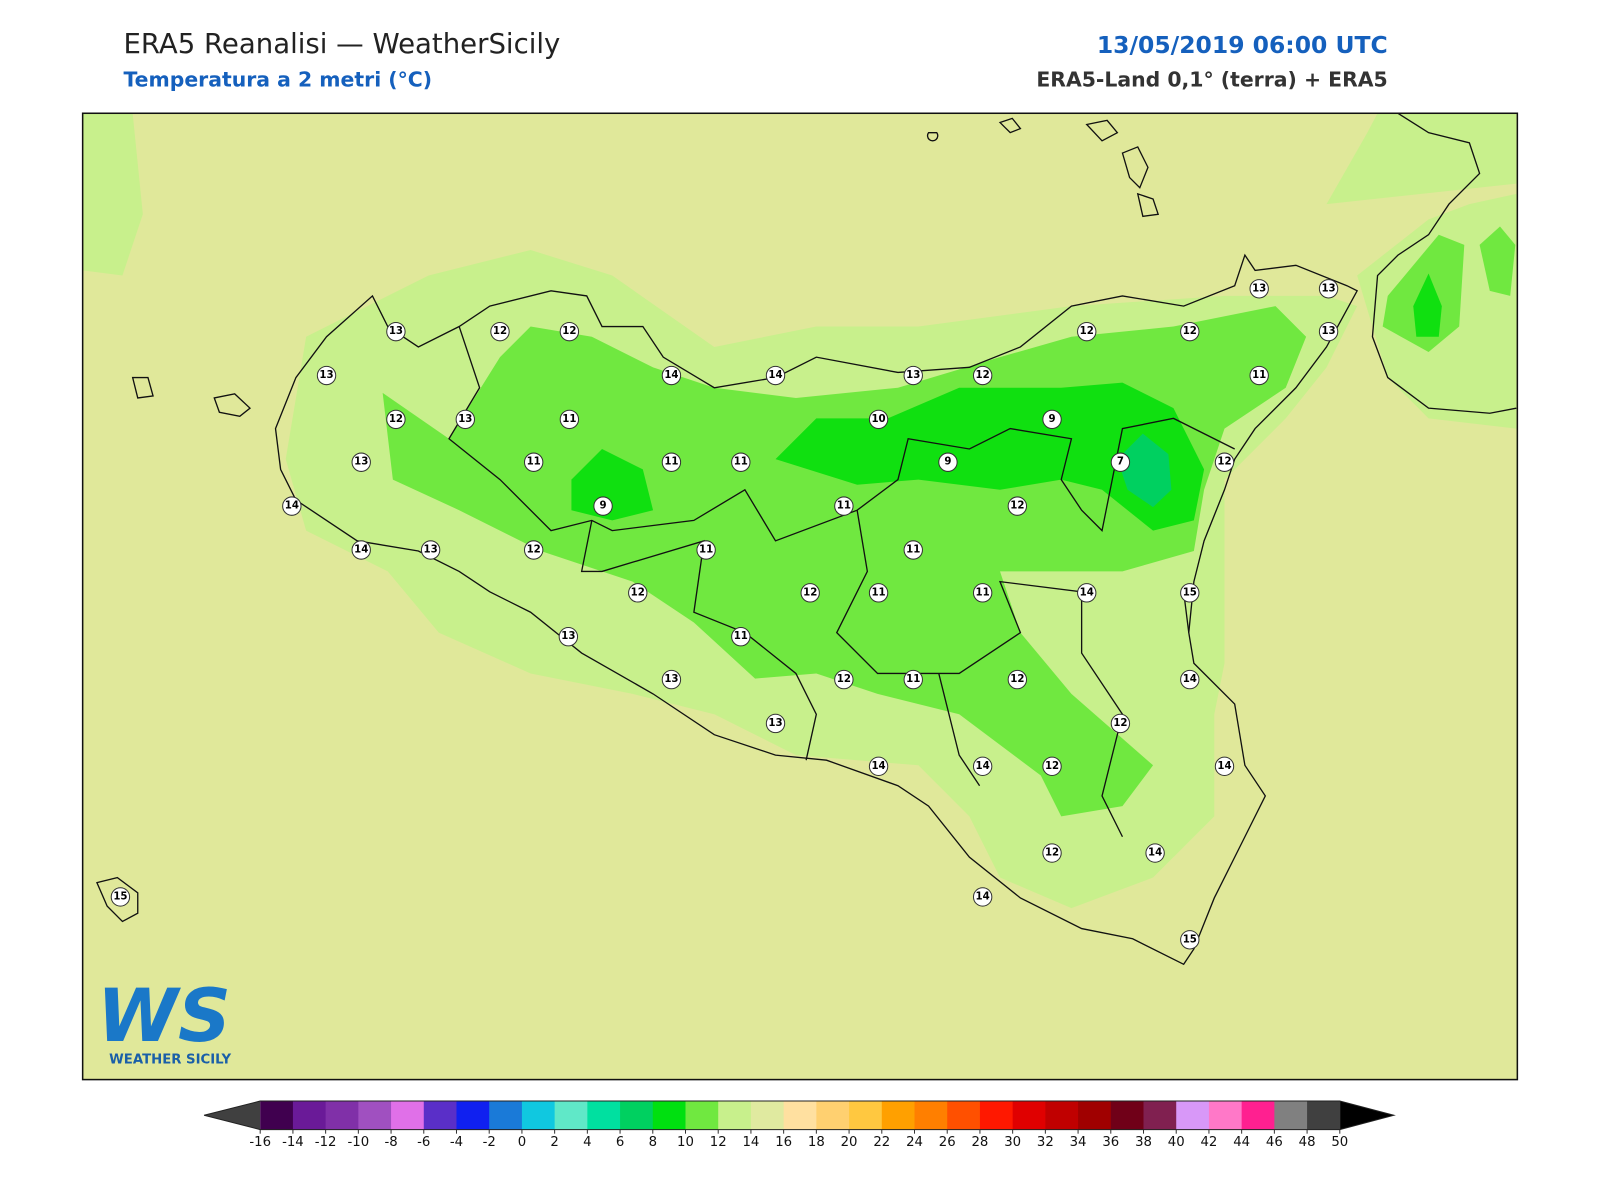  I want to click on colorbar-label: -4, so click(456, 1142).